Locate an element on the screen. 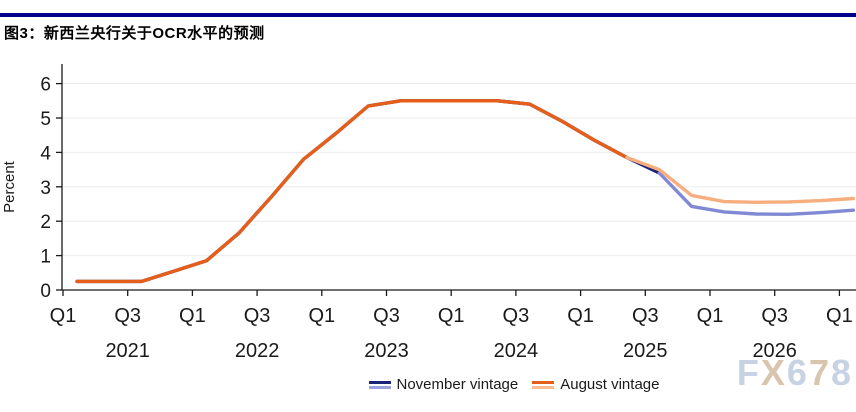  watermark-letter: X is located at coordinates (773, 372).